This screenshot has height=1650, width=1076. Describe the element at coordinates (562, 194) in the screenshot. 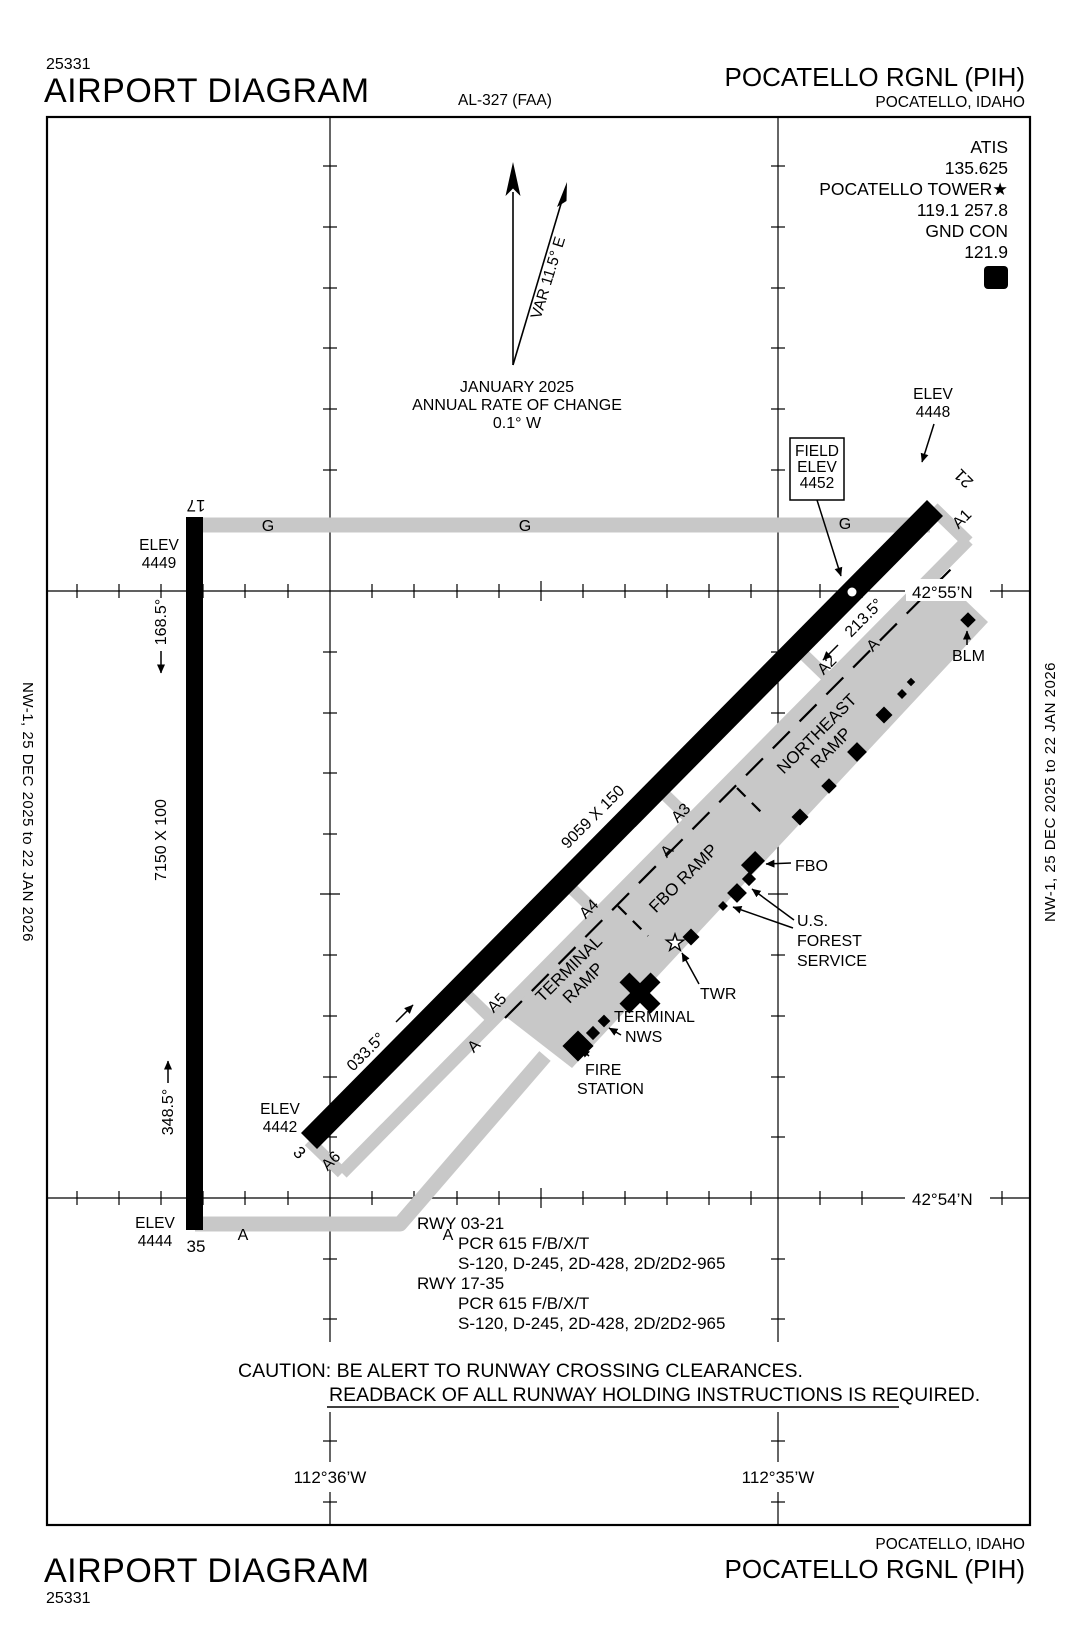

I see `variation-arrowhead-icon` at that location.